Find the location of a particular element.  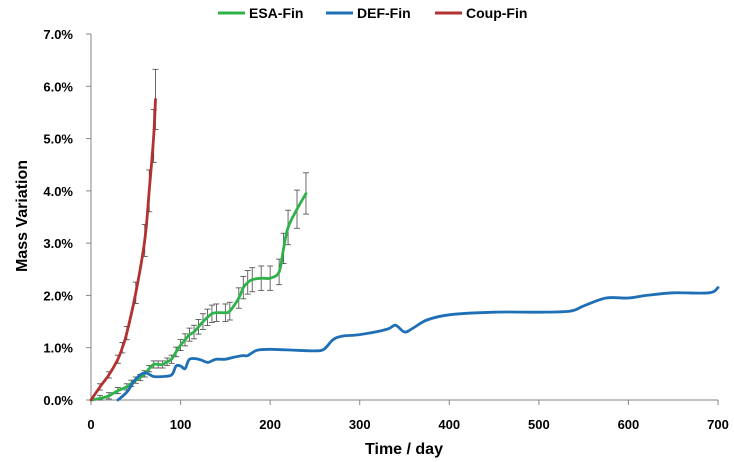

x-tick-label: 500 is located at coordinates (539, 424).